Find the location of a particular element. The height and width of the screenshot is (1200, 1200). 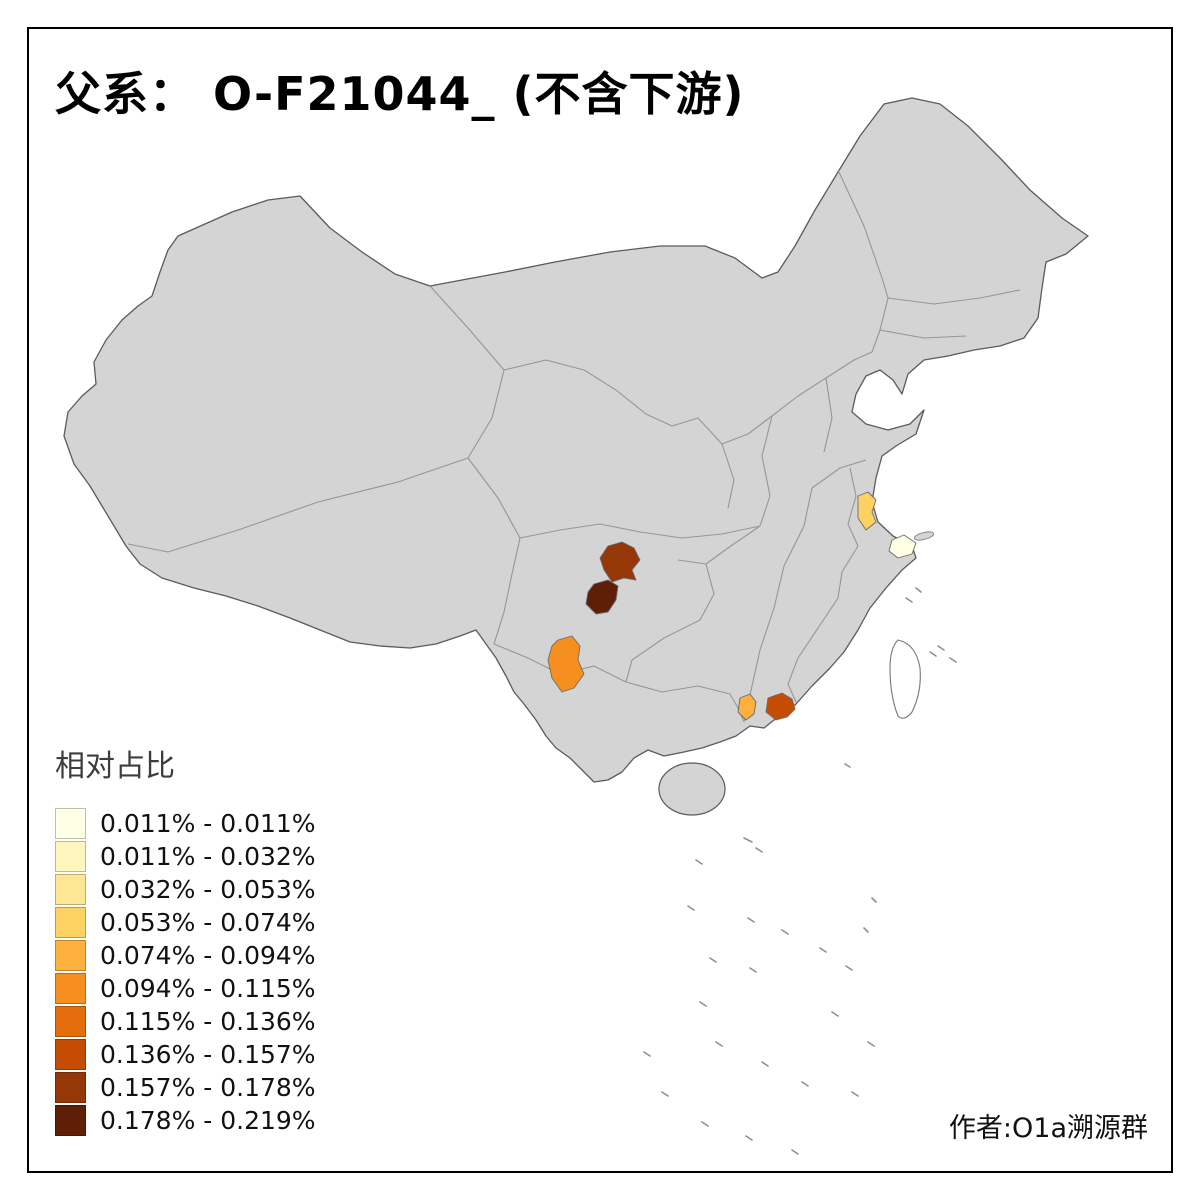

islands is located at coordinates (800, 843).